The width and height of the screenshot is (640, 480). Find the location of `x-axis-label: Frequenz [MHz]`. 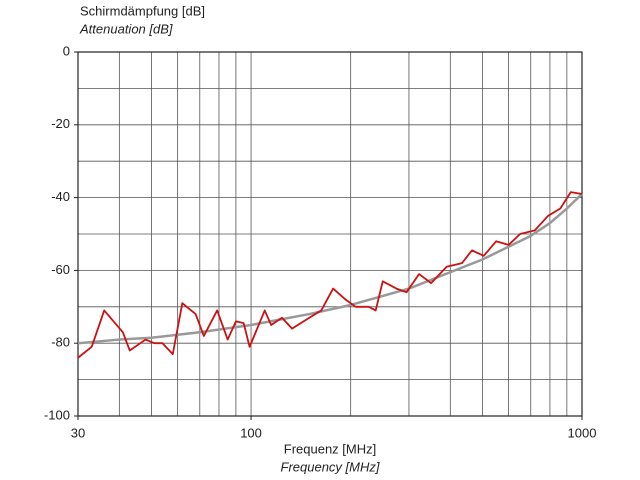

x-axis-label: Frequenz [MHz] is located at coordinates (330, 448).